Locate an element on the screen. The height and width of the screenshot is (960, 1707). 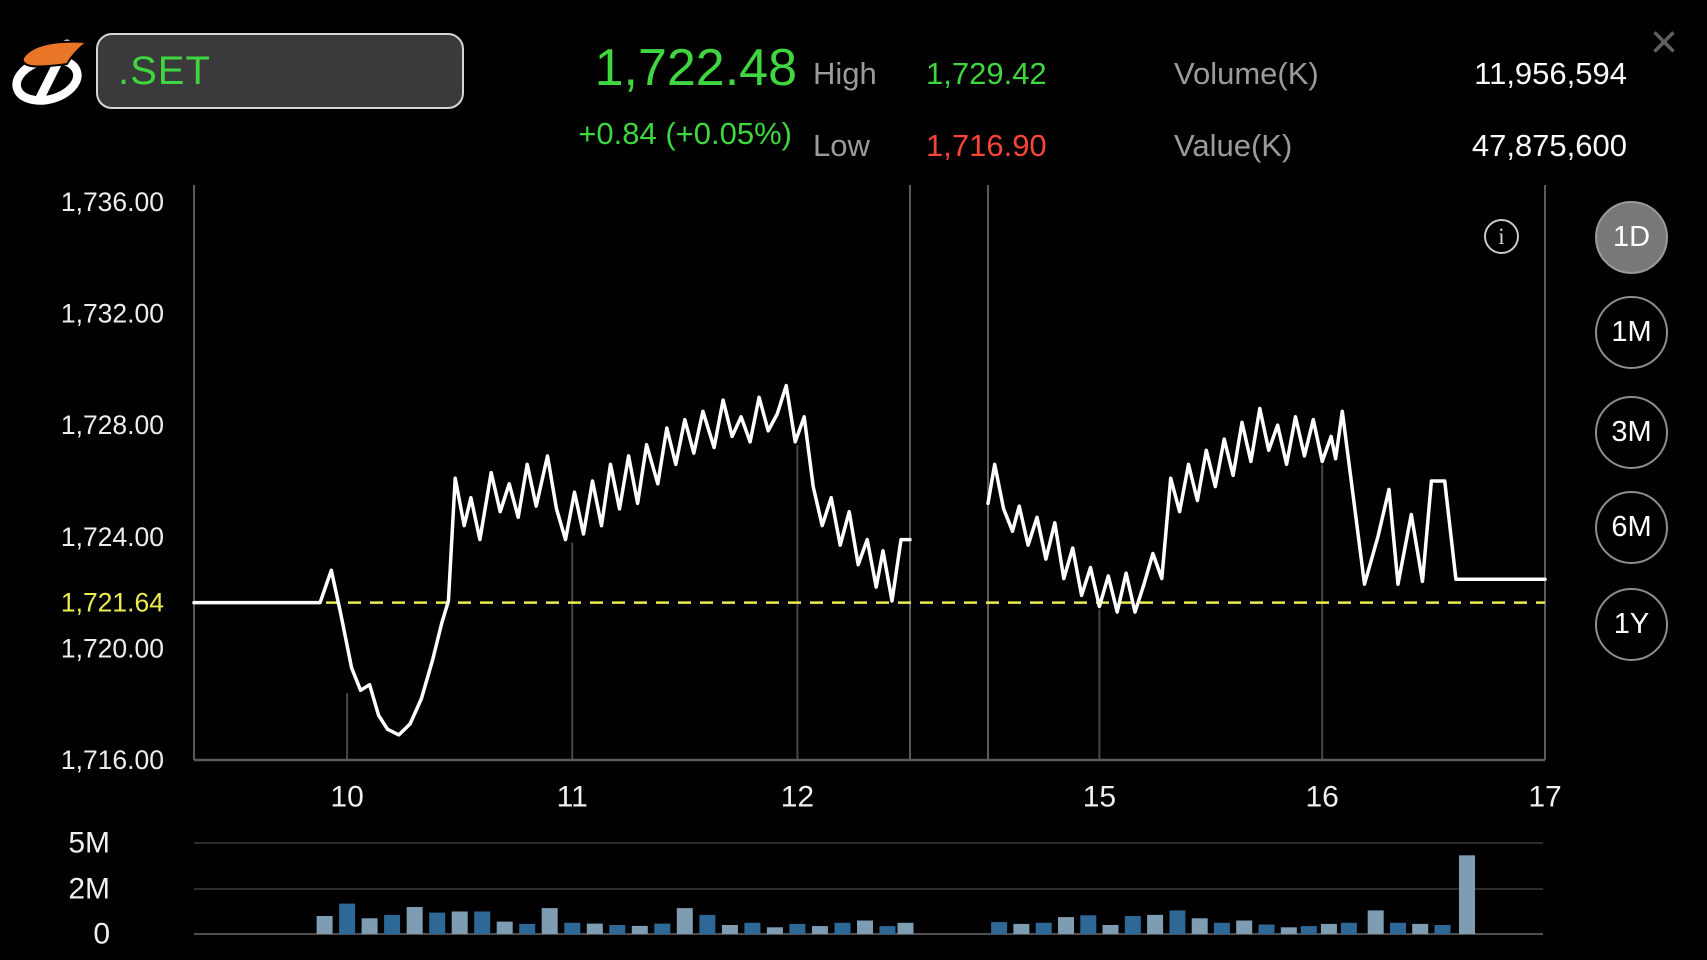
volume-label: Volume(K) is located at coordinates (1246, 73).